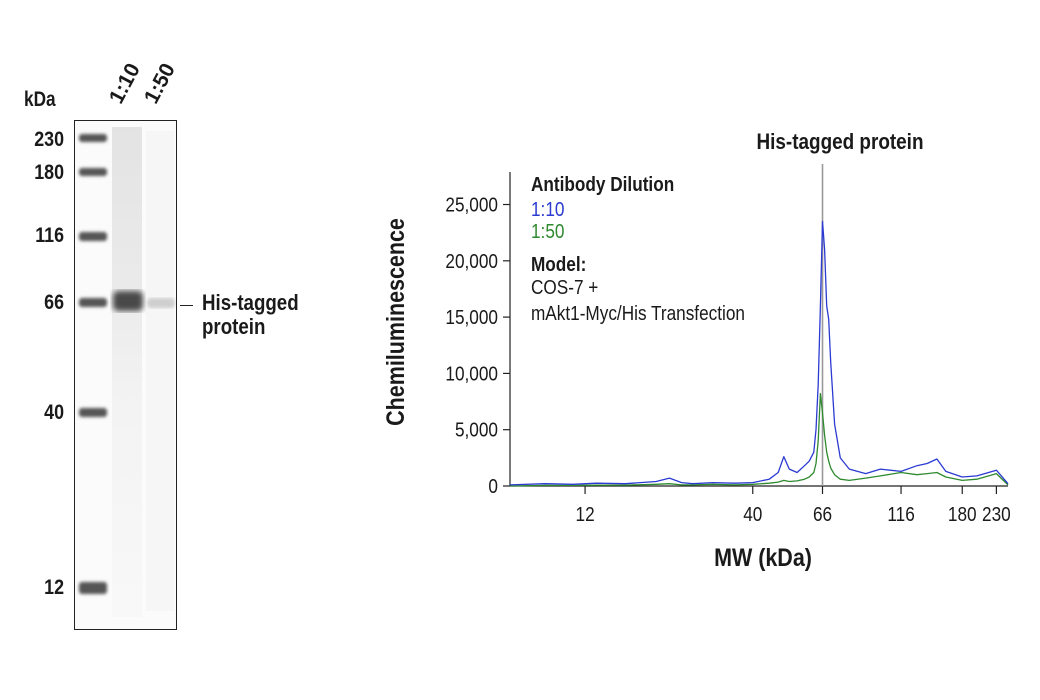  Describe the element at coordinates (564, 287) in the screenshot. I see `legend-model-line1: COS-7 +` at that location.